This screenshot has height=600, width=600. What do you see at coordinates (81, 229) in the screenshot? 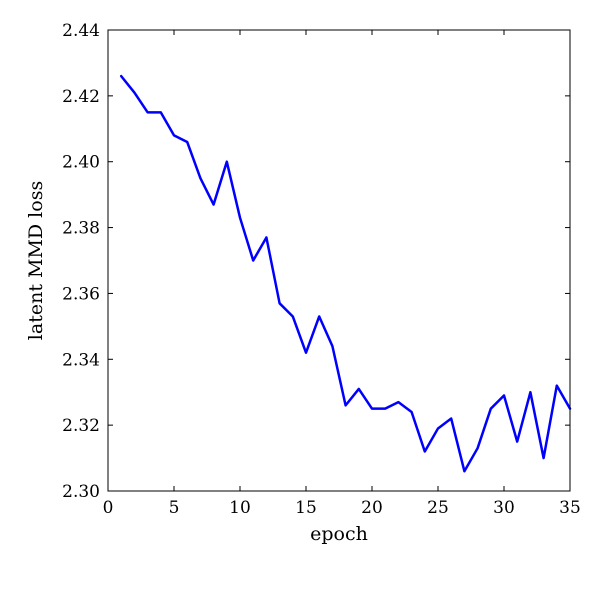
I see `y-tick-label: 2.38` at bounding box center [81, 229].